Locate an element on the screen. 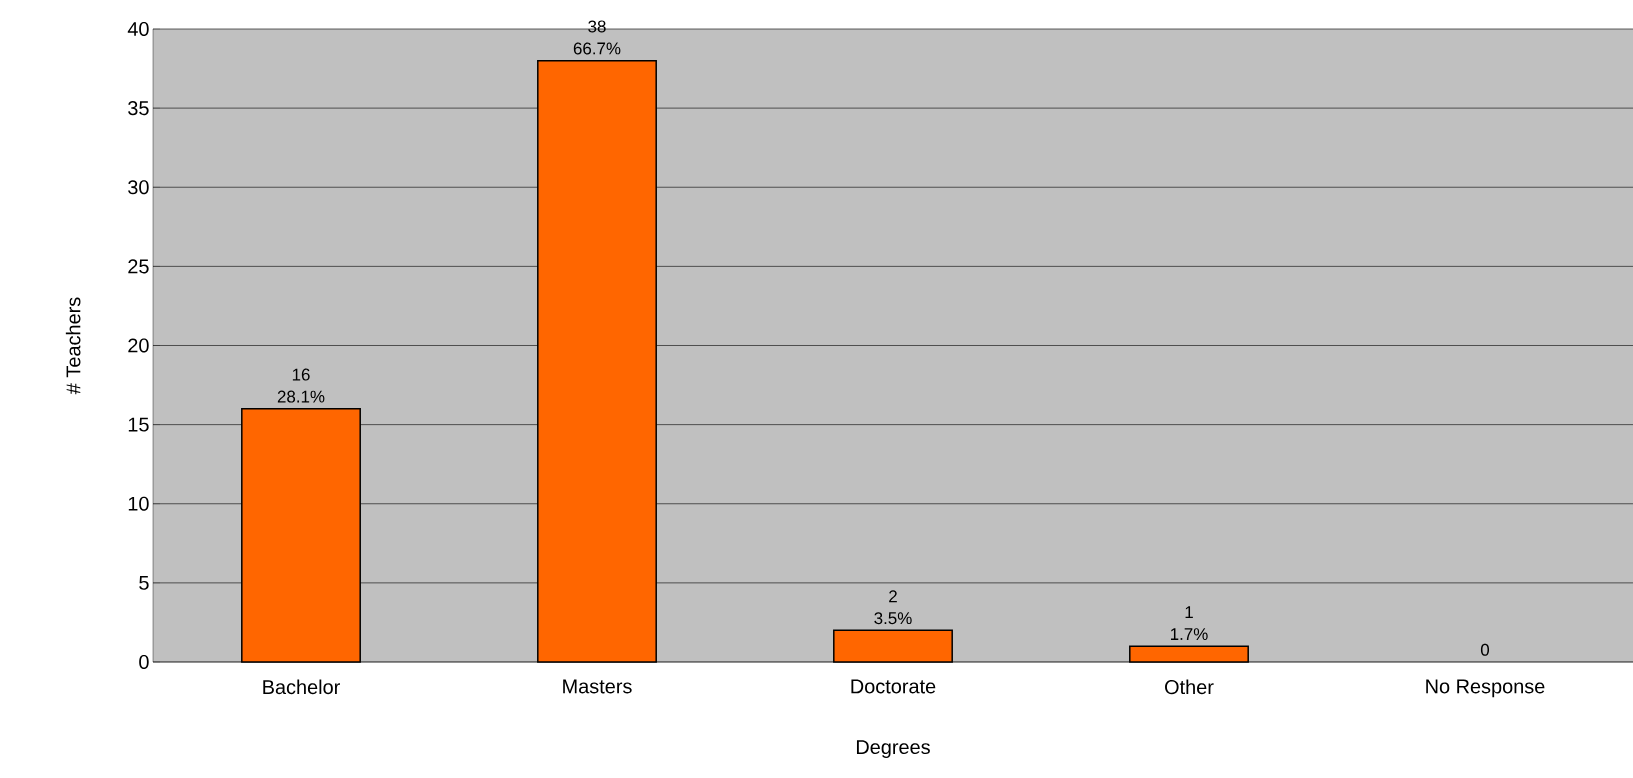 The height and width of the screenshot is (778, 1633). y-tick-label: 35 is located at coordinates (138, 108).